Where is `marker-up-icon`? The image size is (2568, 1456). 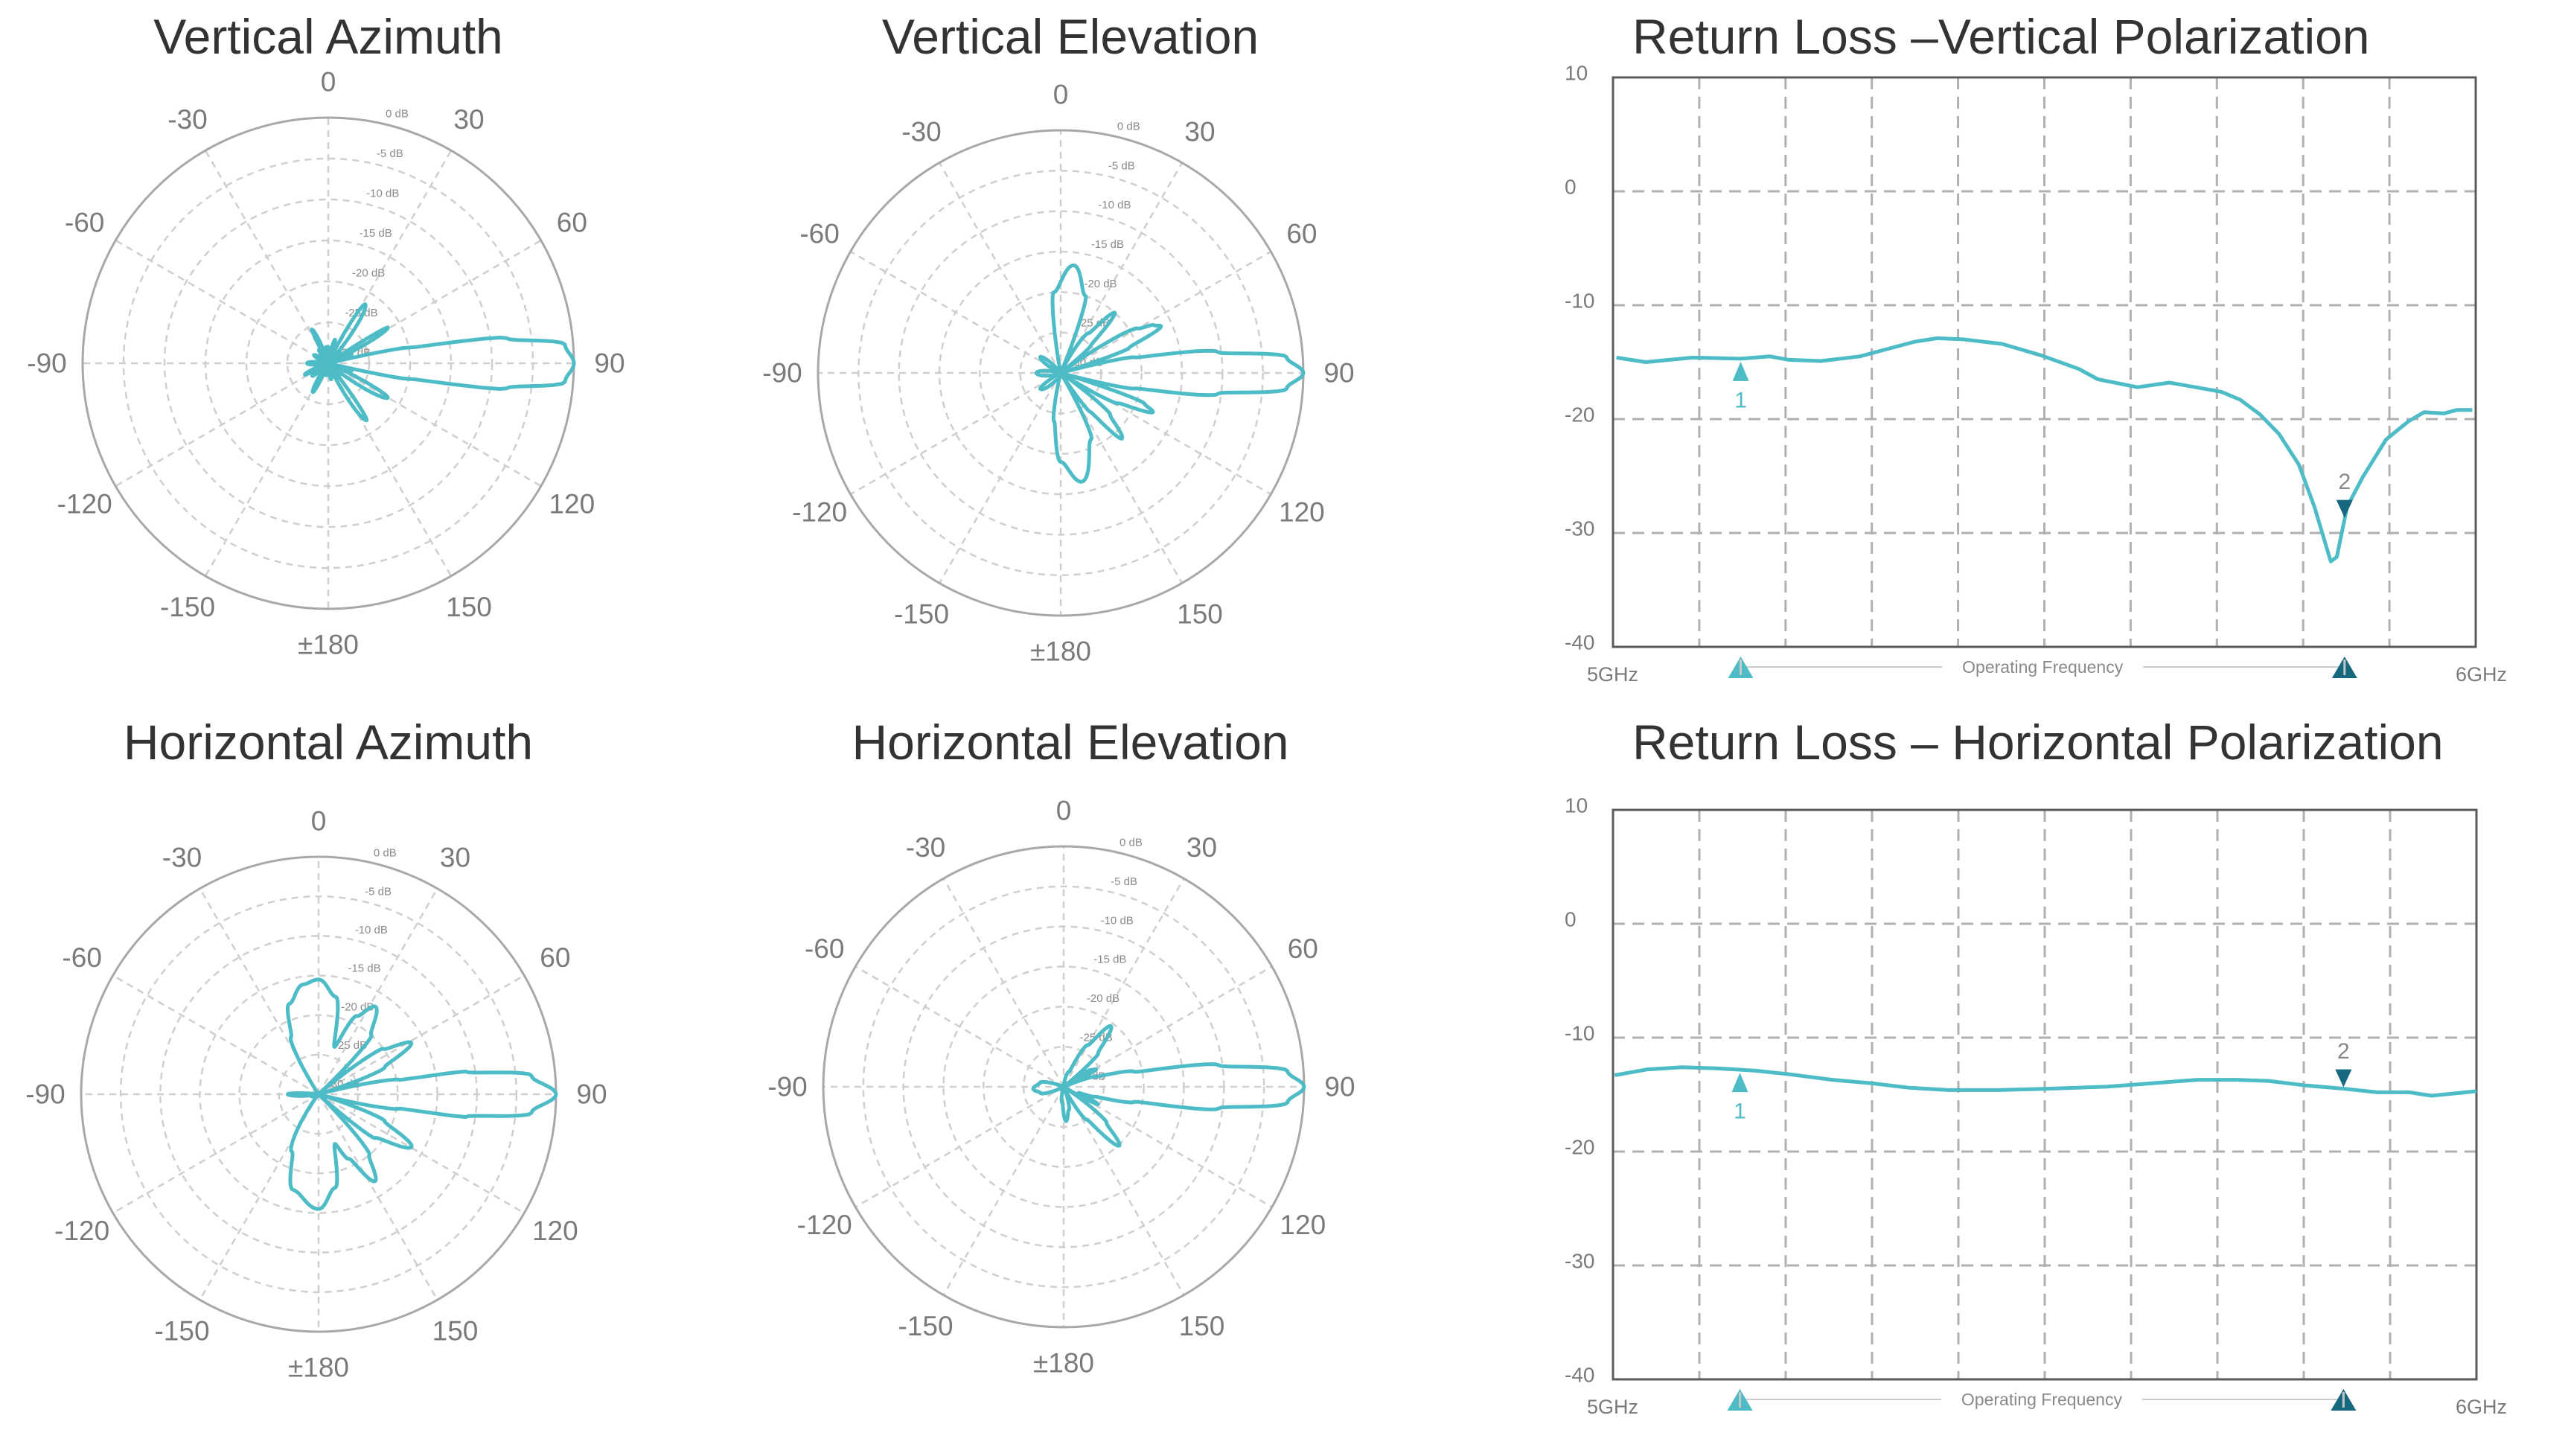
marker-up-icon is located at coordinates (1739, 1083).